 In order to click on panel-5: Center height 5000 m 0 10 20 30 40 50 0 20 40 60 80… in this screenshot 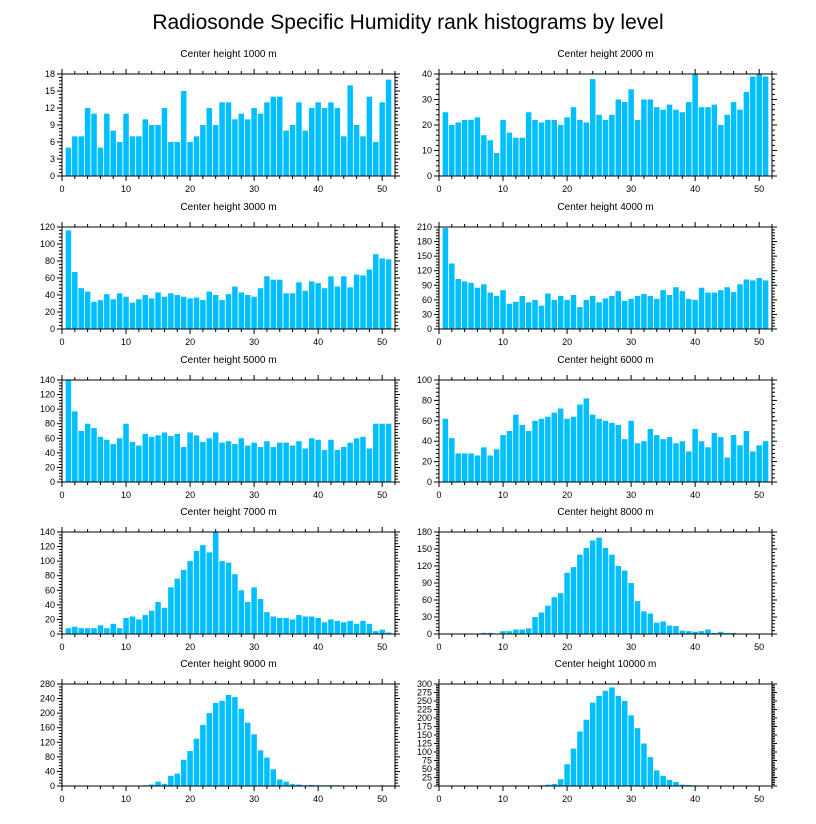, I will do `click(220, 427)`.